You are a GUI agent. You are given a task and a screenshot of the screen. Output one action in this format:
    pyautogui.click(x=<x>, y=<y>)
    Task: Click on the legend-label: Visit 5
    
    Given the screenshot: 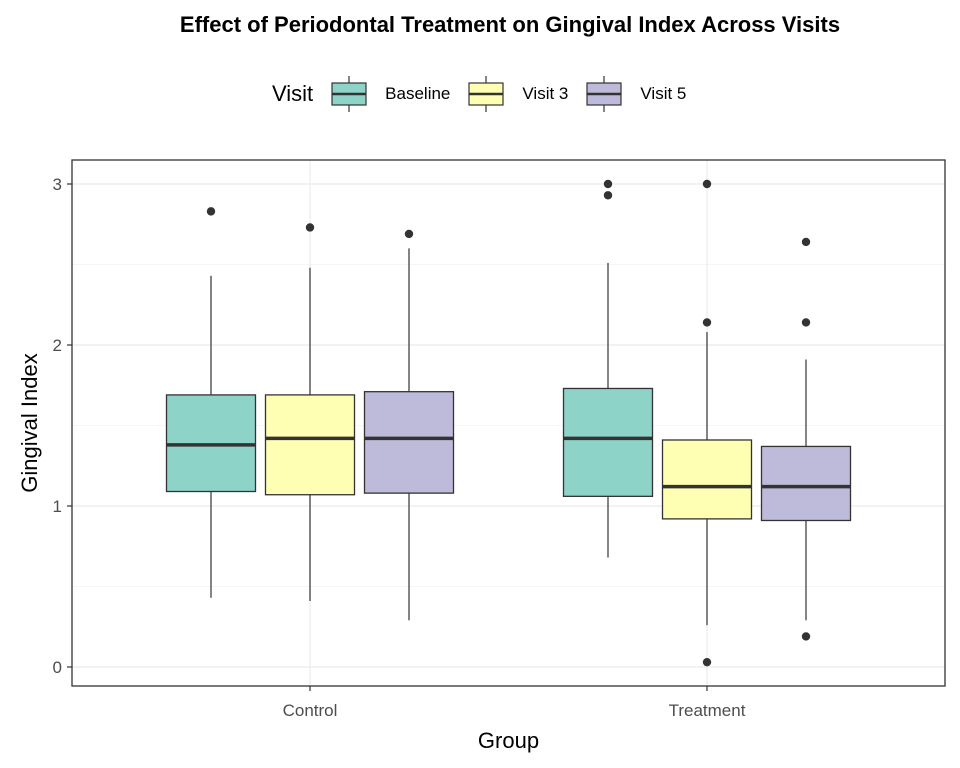 What is the action you would take?
    pyautogui.click(x=663, y=93)
    